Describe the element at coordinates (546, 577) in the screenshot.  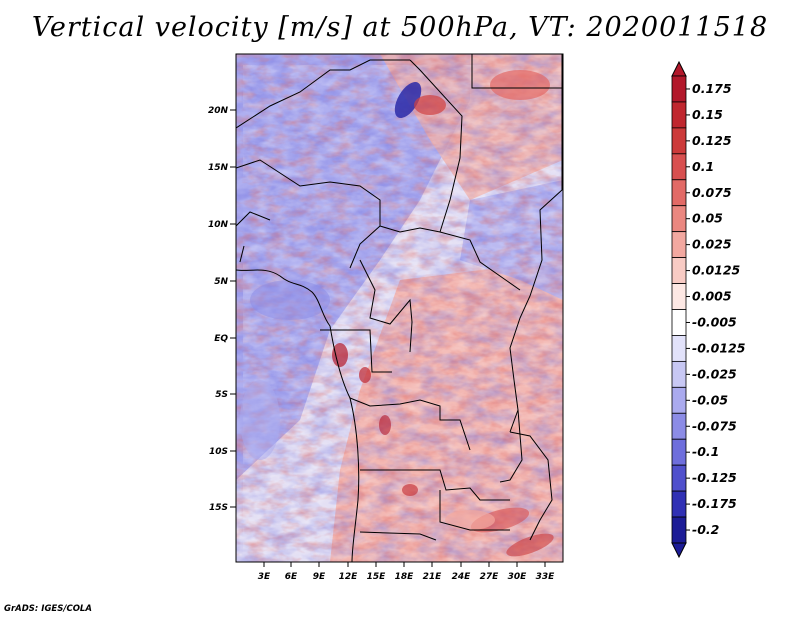
I see `lon-label: 33E` at that location.